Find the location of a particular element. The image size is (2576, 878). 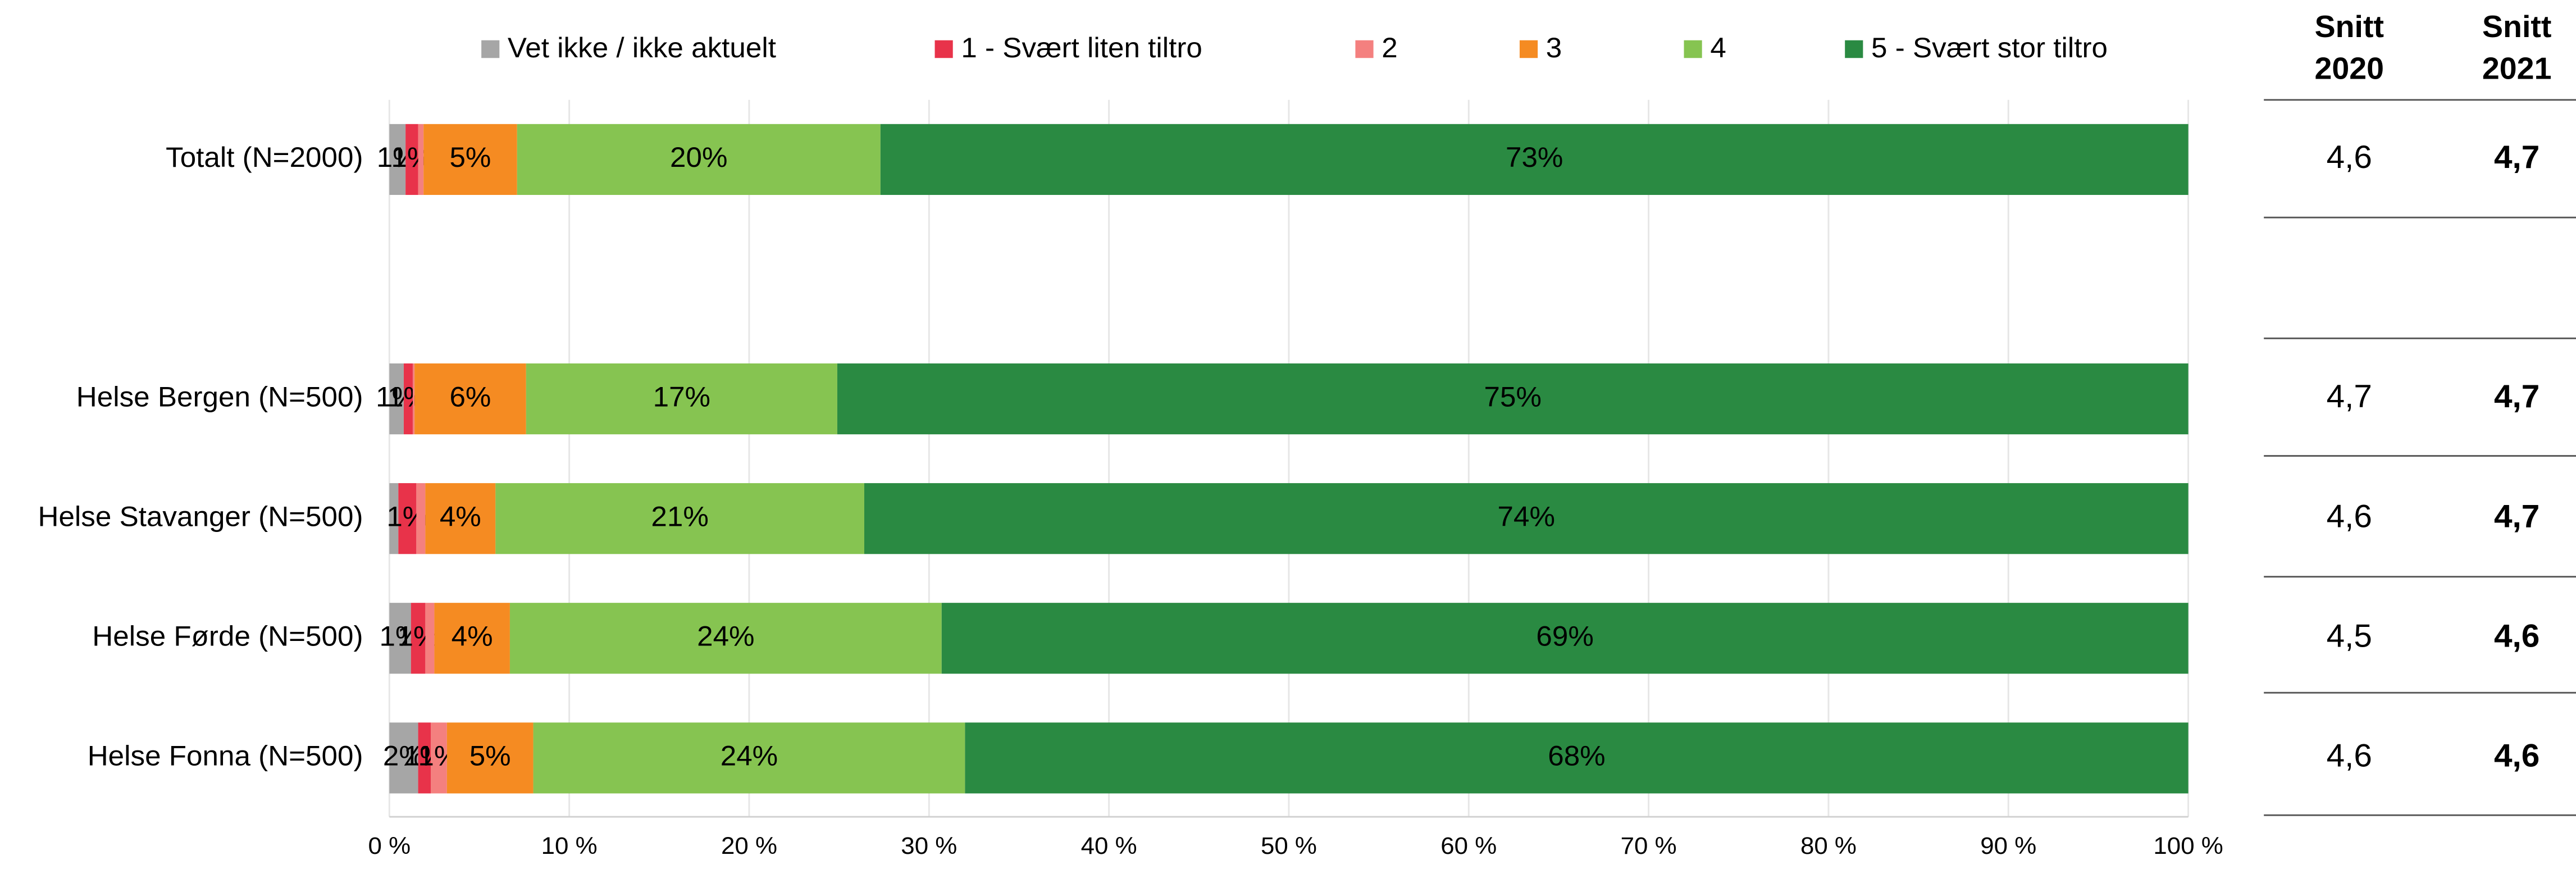

data-label: 68% is located at coordinates (1576, 756).